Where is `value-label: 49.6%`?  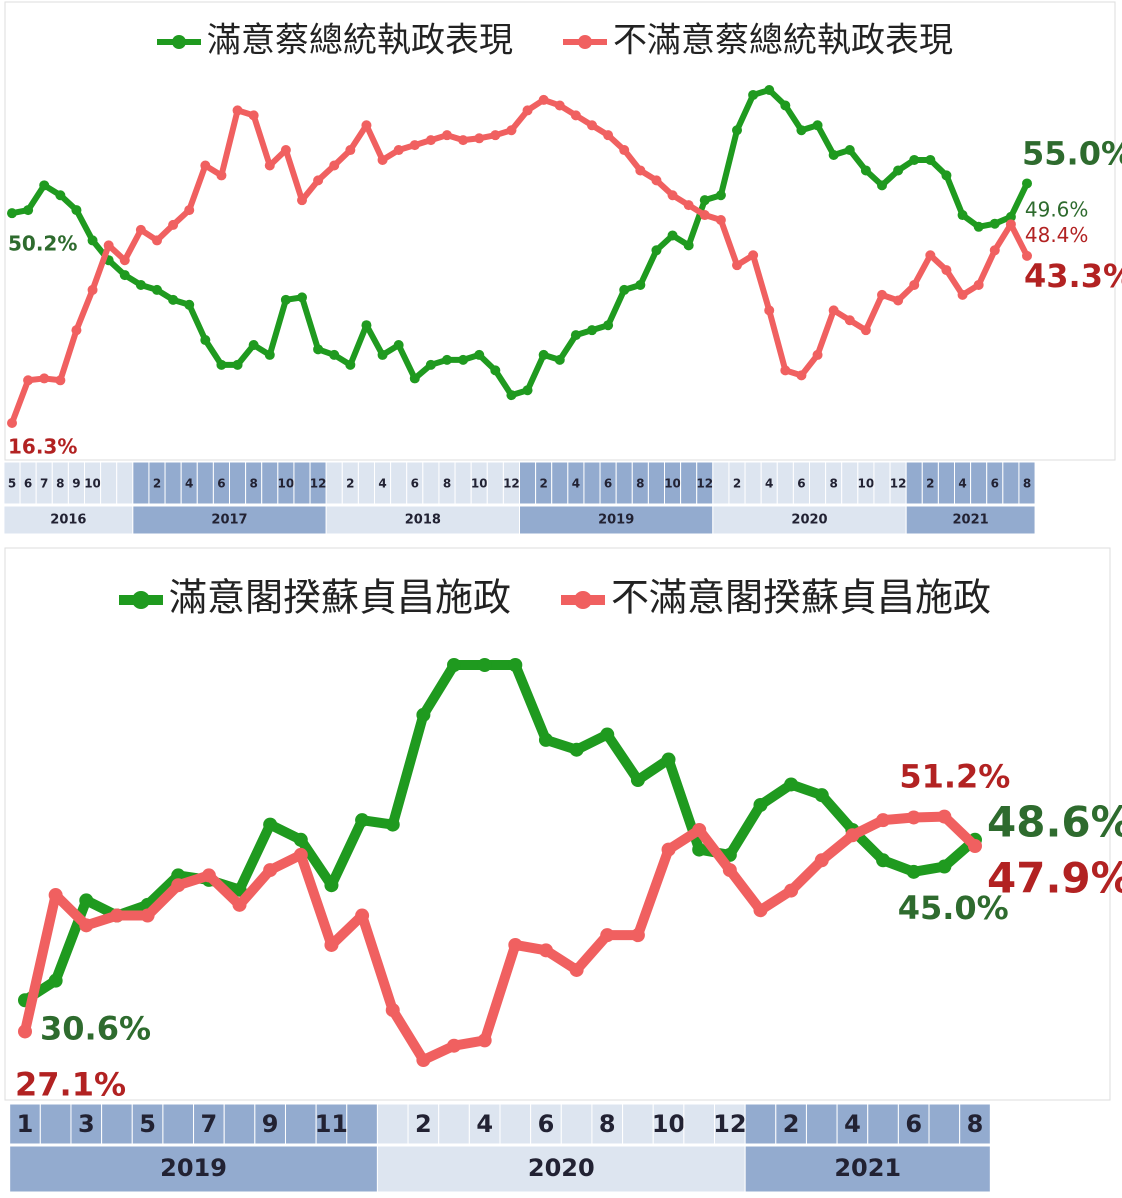
value-label: 49.6% is located at coordinates (1057, 209).